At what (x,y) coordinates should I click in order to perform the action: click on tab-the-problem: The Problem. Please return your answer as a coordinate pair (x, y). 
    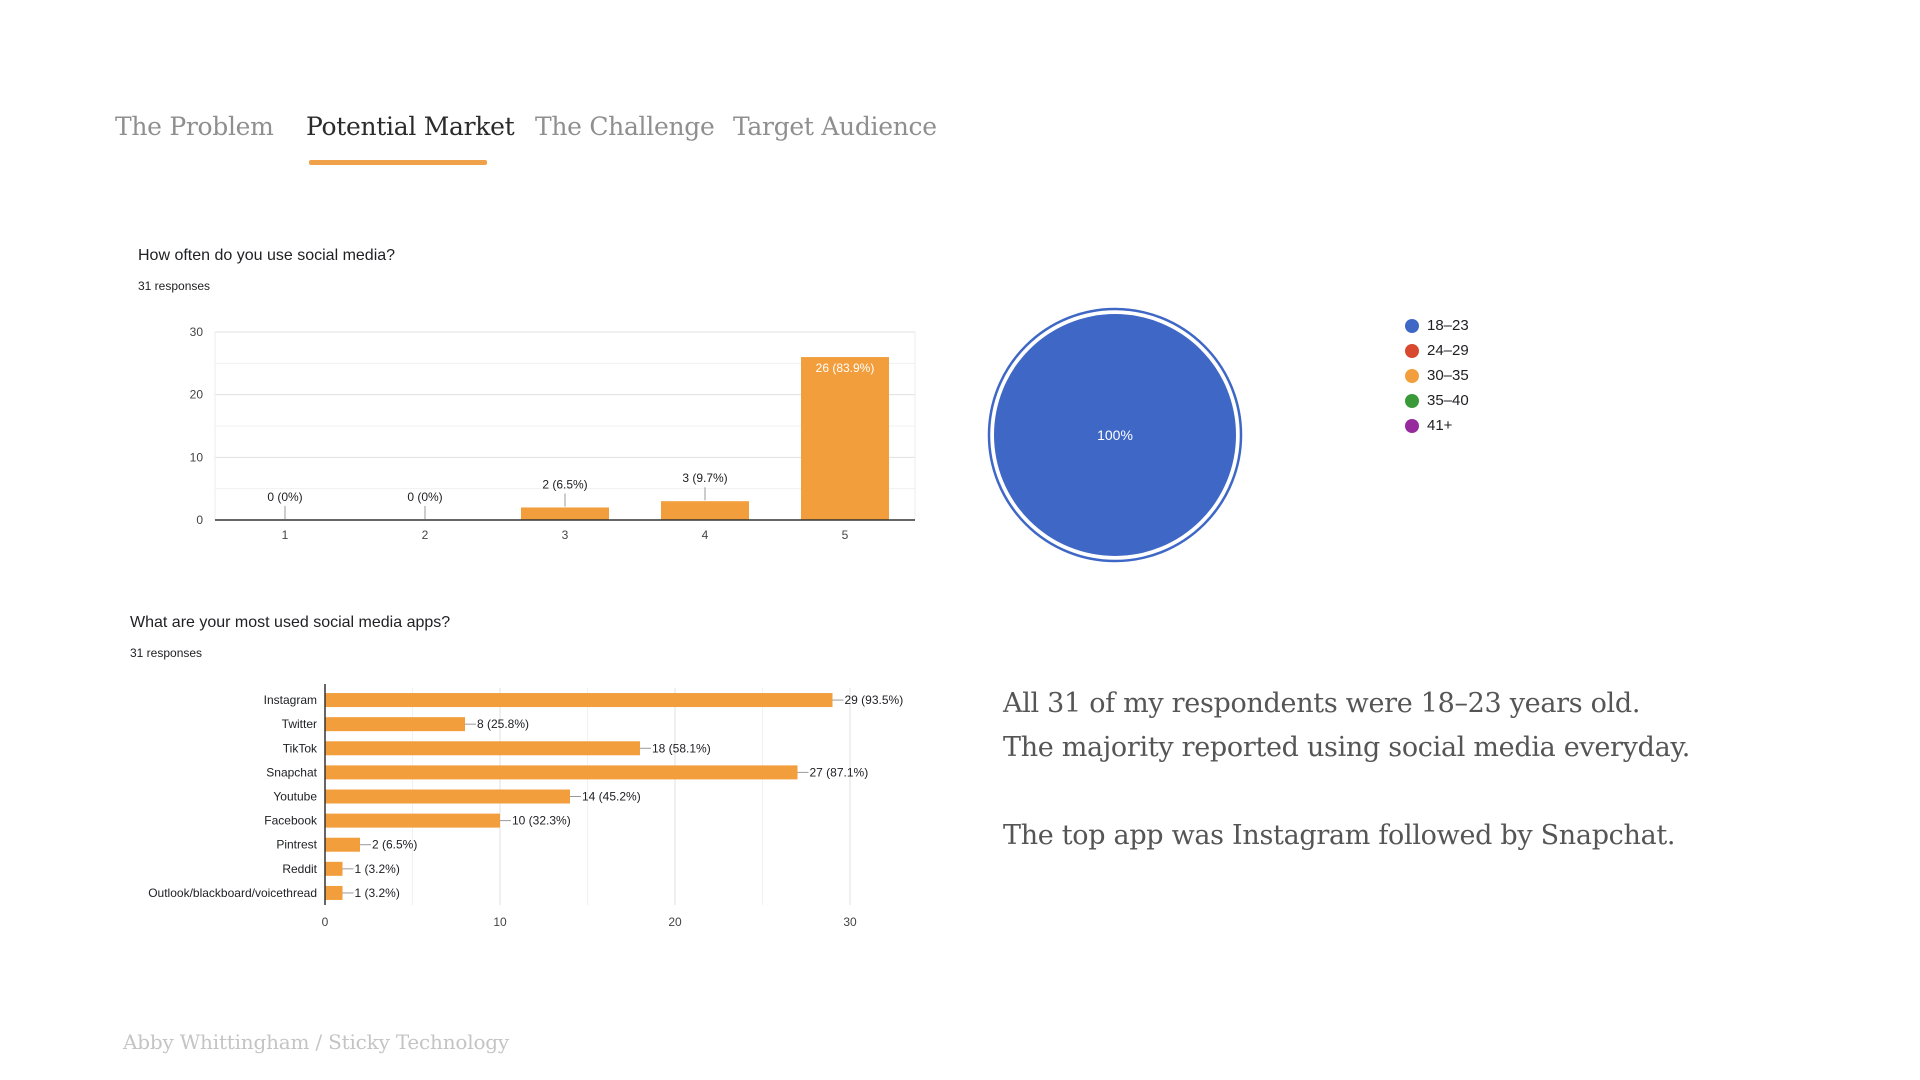
    Looking at the image, I should click on (194, 126).